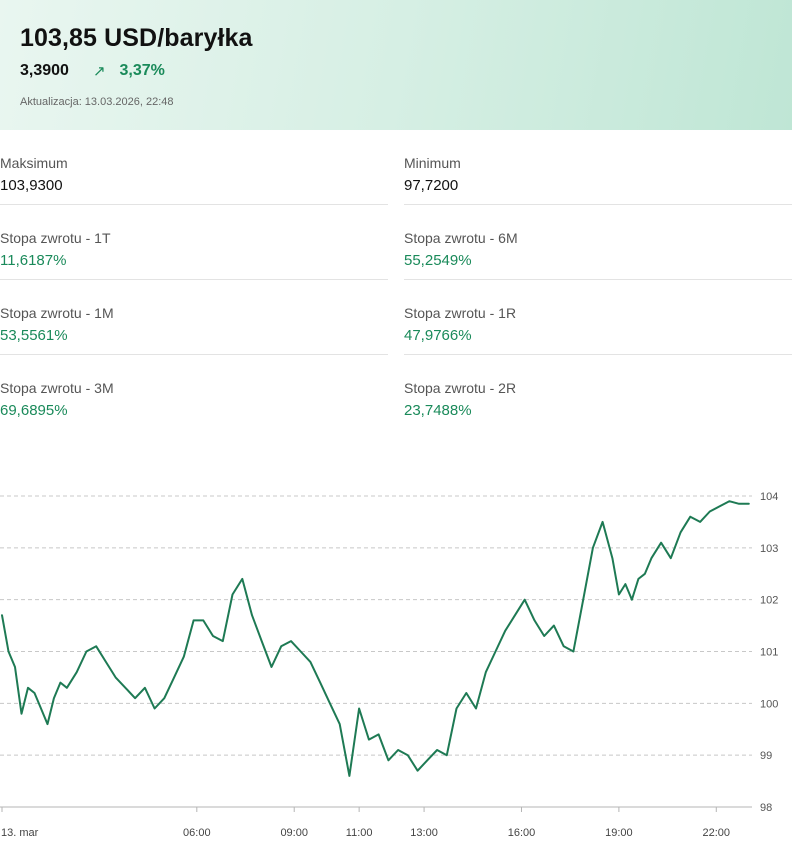 Image resolution: width=792 pixels, height=865 pixels. Describe the element at coordinates (438, 335) in the screenshot. I see `stat-value: 47,9766%` at that location.